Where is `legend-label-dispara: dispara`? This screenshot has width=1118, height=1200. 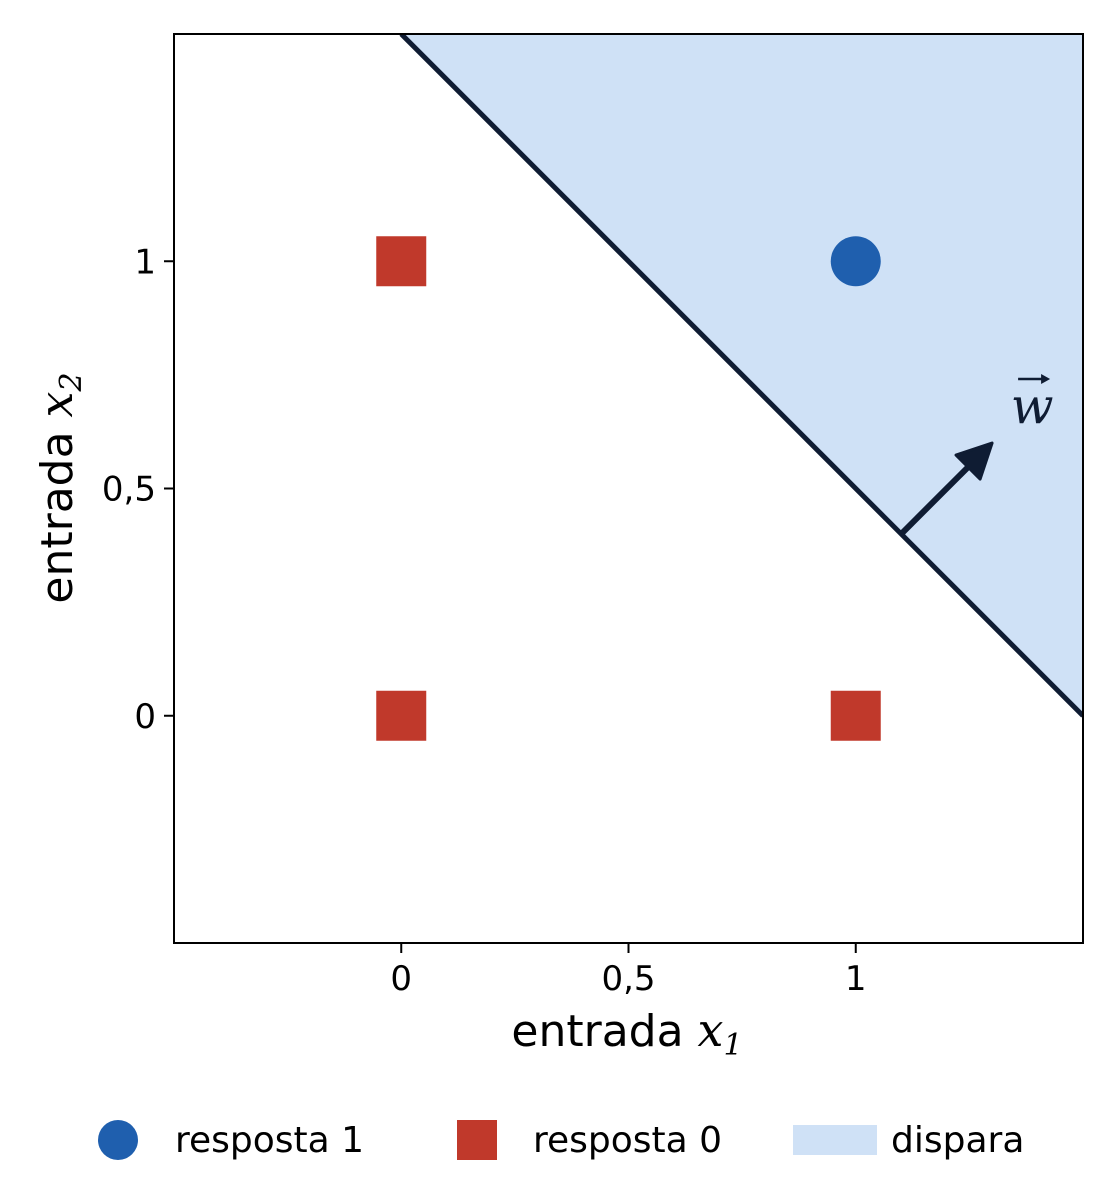
legend-label-dispara: dispara is located at coordinates (957, 1140).